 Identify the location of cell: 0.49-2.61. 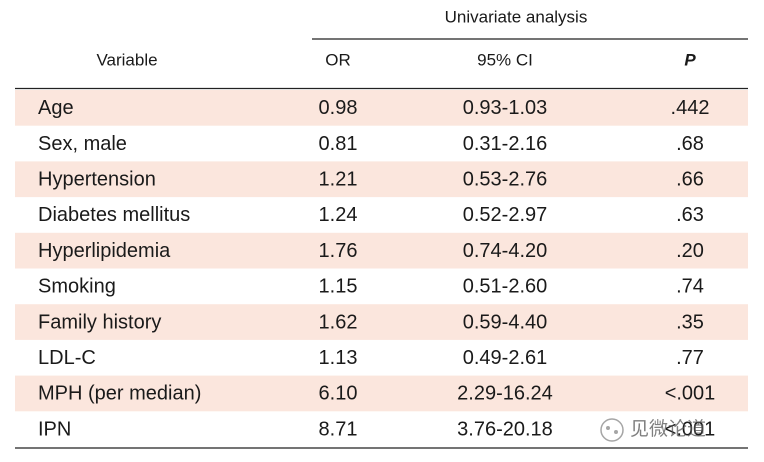
(505, 358).